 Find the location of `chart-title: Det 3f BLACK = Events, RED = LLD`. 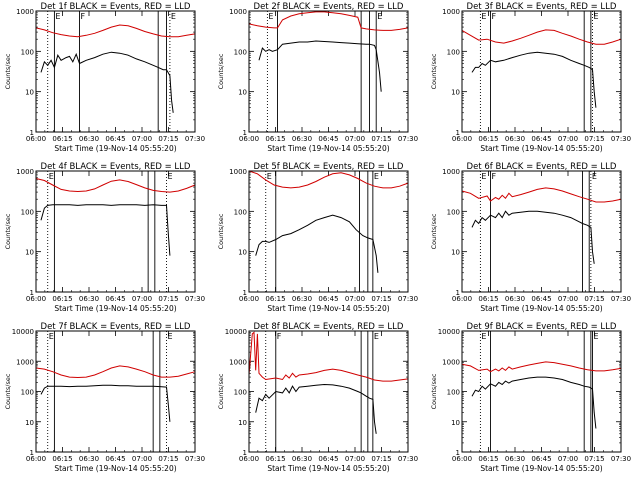

chart-title: Det 3f BLACK = Events, RED = LLD is located at coordinates (542, 7).